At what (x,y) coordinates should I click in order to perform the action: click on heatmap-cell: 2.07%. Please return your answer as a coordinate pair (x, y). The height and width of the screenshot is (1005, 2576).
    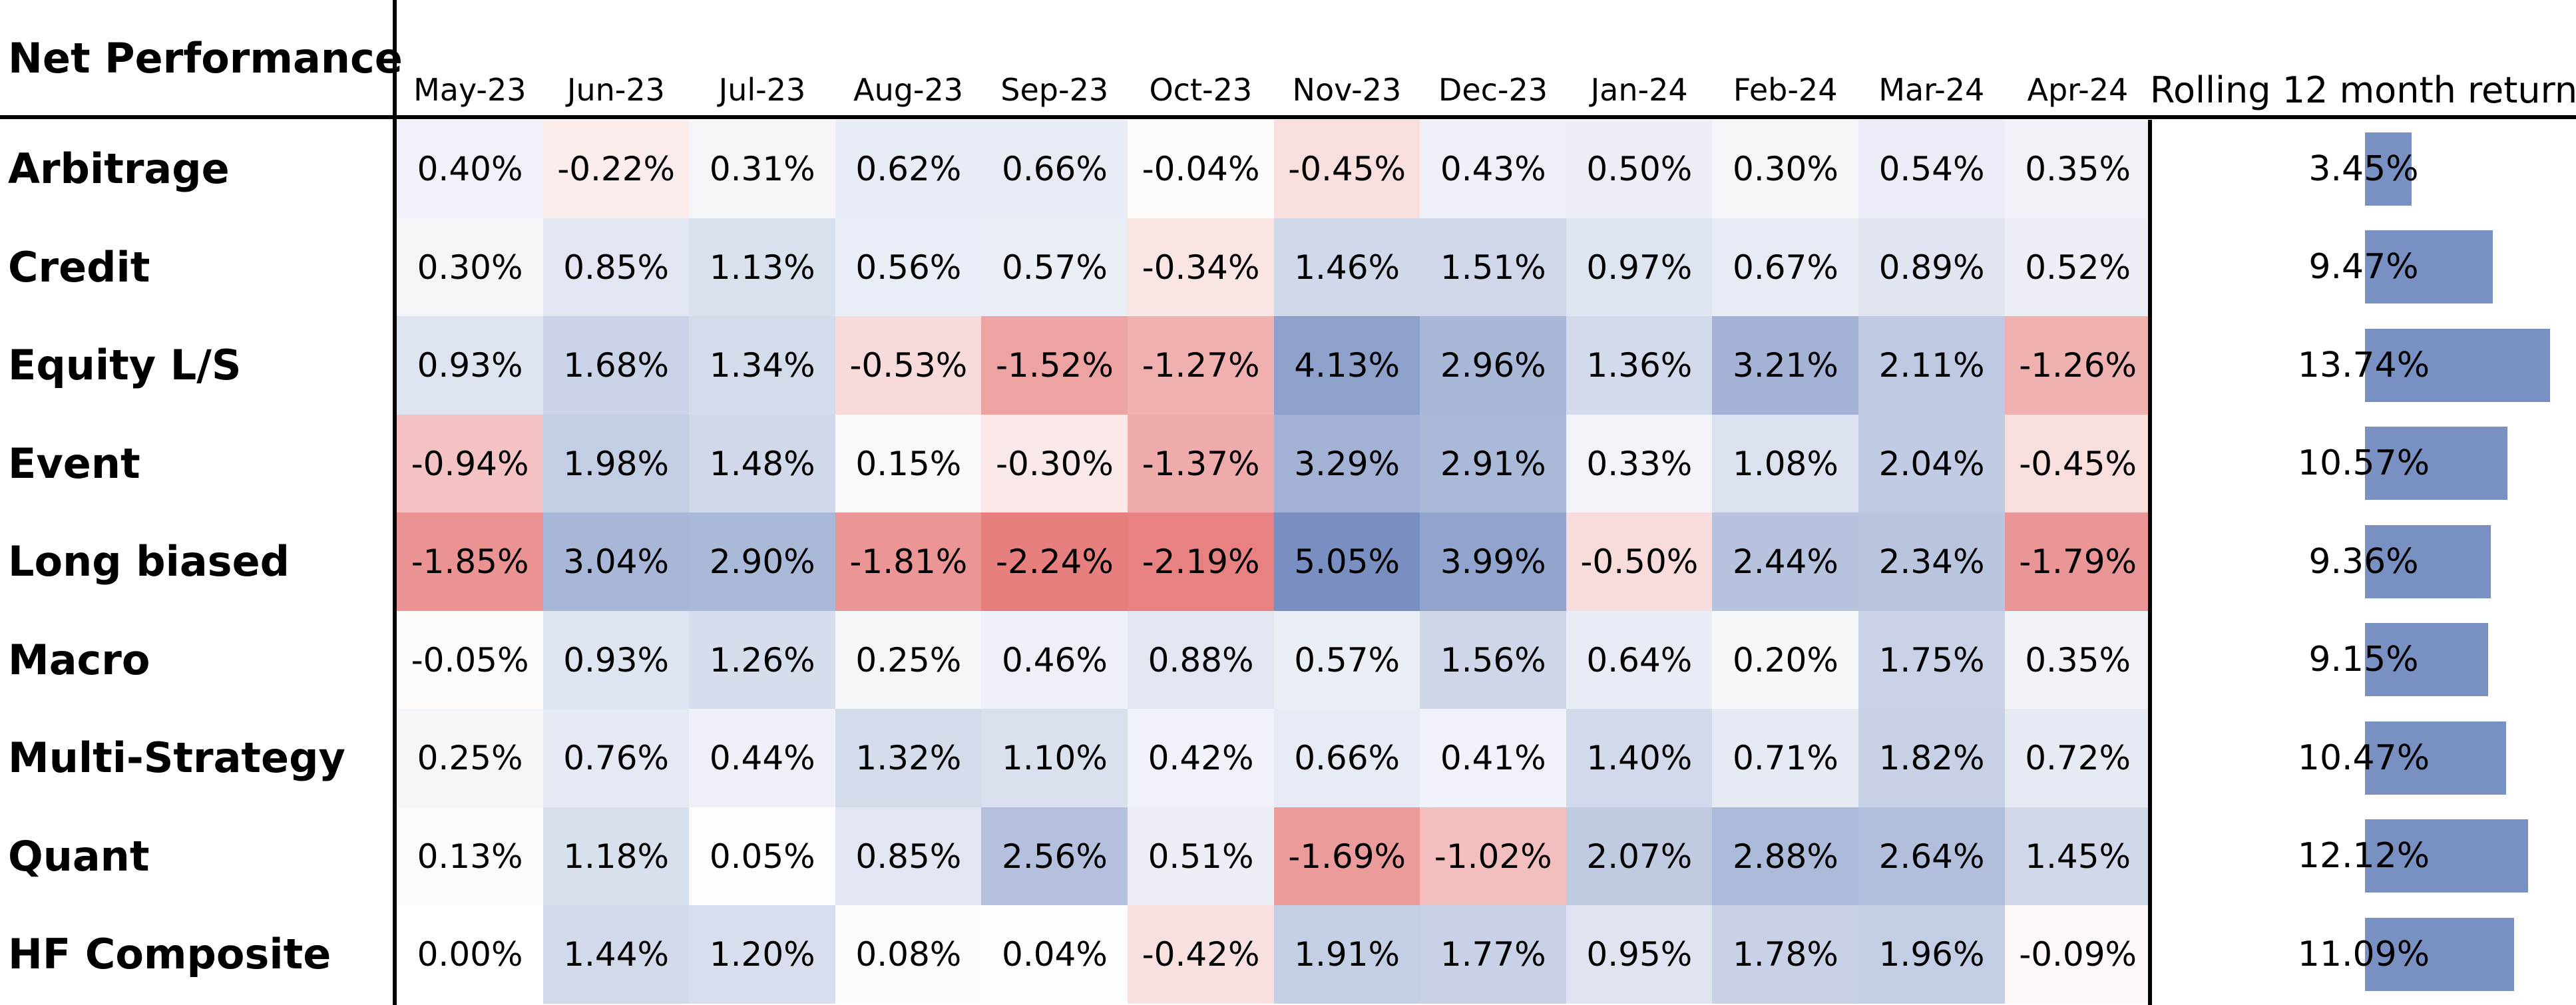
    Looking at the image, I should click on (1639, 856).